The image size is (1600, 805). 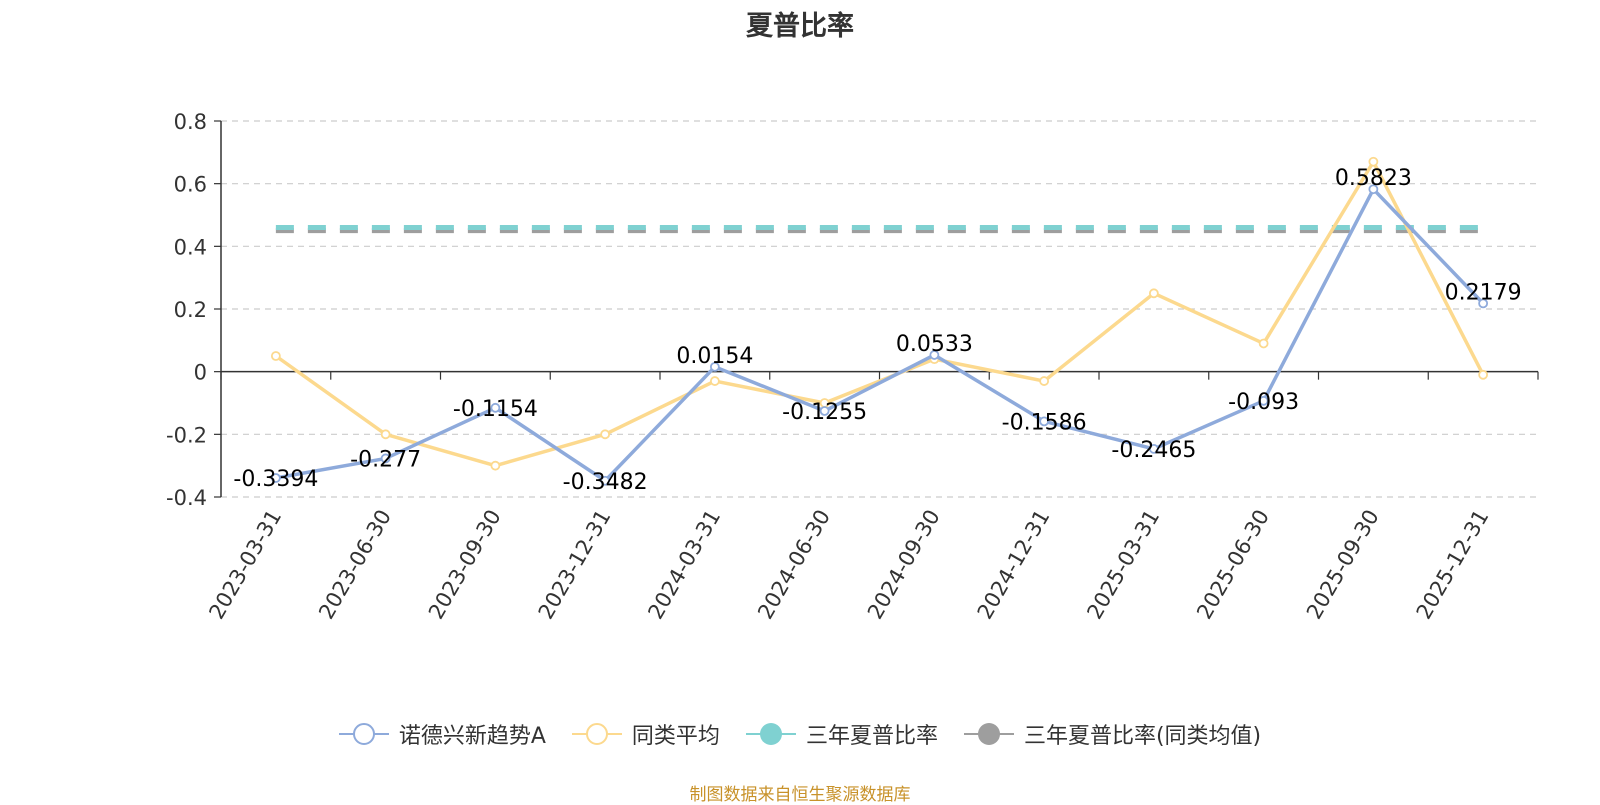 I want to click on legend-marker-three-year-sharpe-avg, so click(x=988, y=734).